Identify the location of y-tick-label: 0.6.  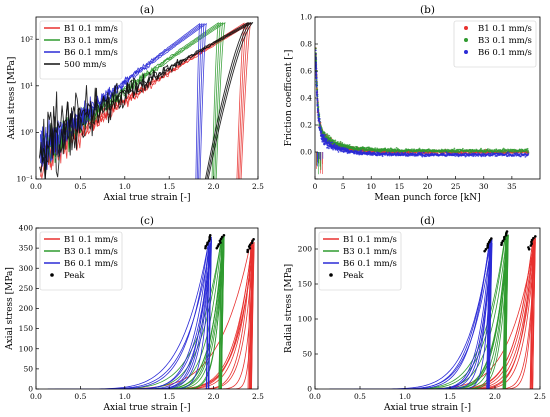
(306, 71).